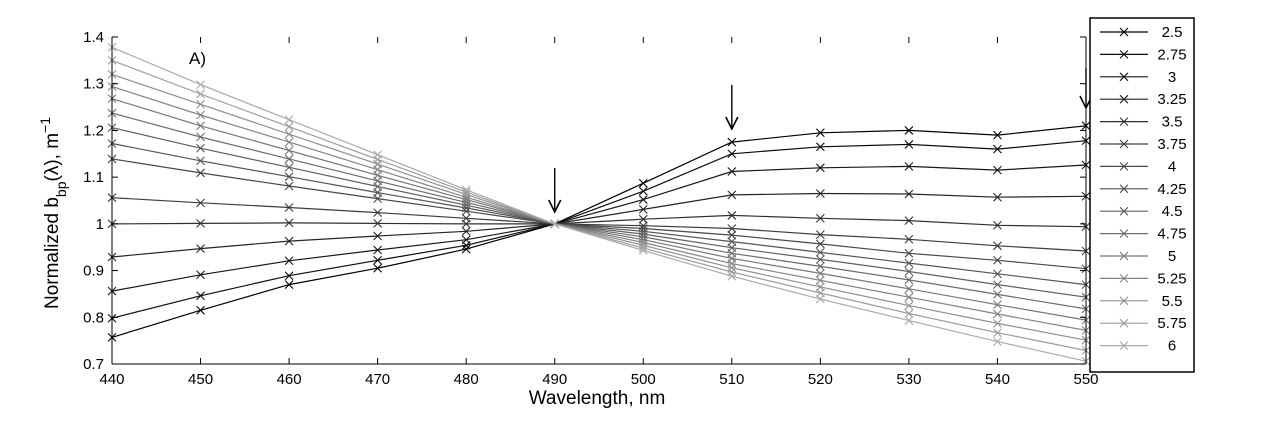 The image size is (1284, 428). What do you see at coordinates (200, 310) in the screenshot?
I see `data-point-2.5-450` at bounding box center [200, 310].